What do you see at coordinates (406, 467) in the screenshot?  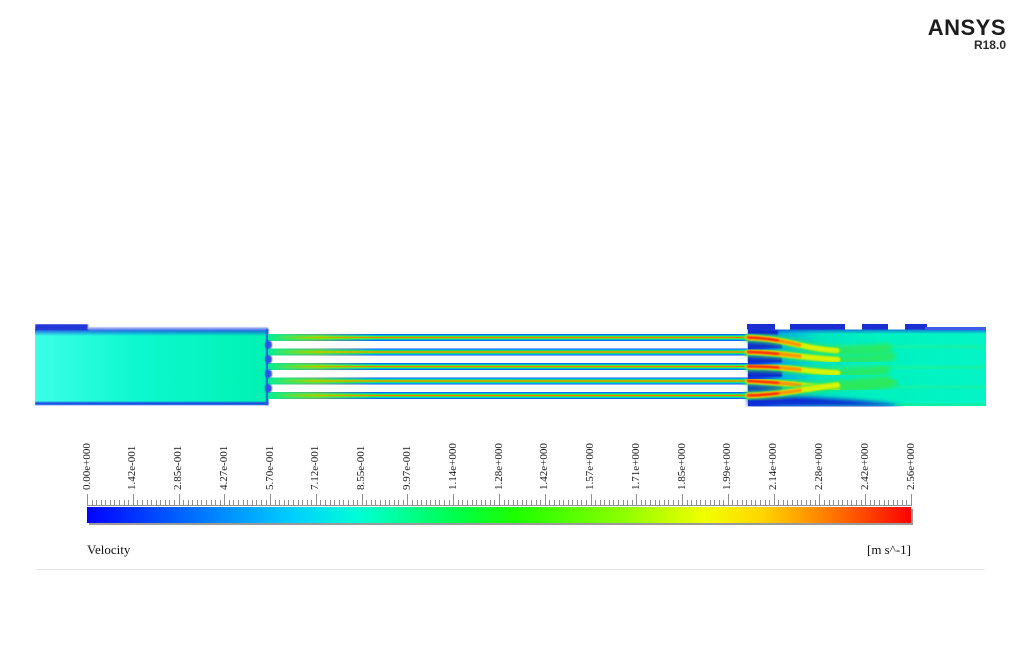 I see `colorbar-tick-label: 9.97e-001` at bounding box center [406, 467].